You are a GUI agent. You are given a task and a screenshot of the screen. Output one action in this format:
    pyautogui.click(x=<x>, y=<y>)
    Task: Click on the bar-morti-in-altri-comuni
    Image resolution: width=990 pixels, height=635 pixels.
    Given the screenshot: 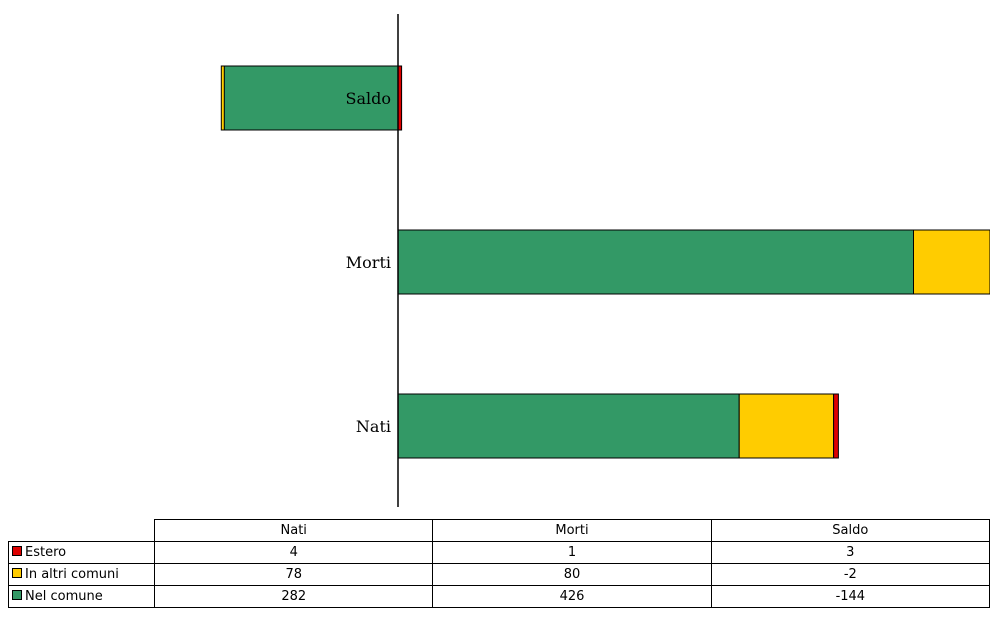 What is the action you would take?
    pyautogui.click(x=951, y=262)
    